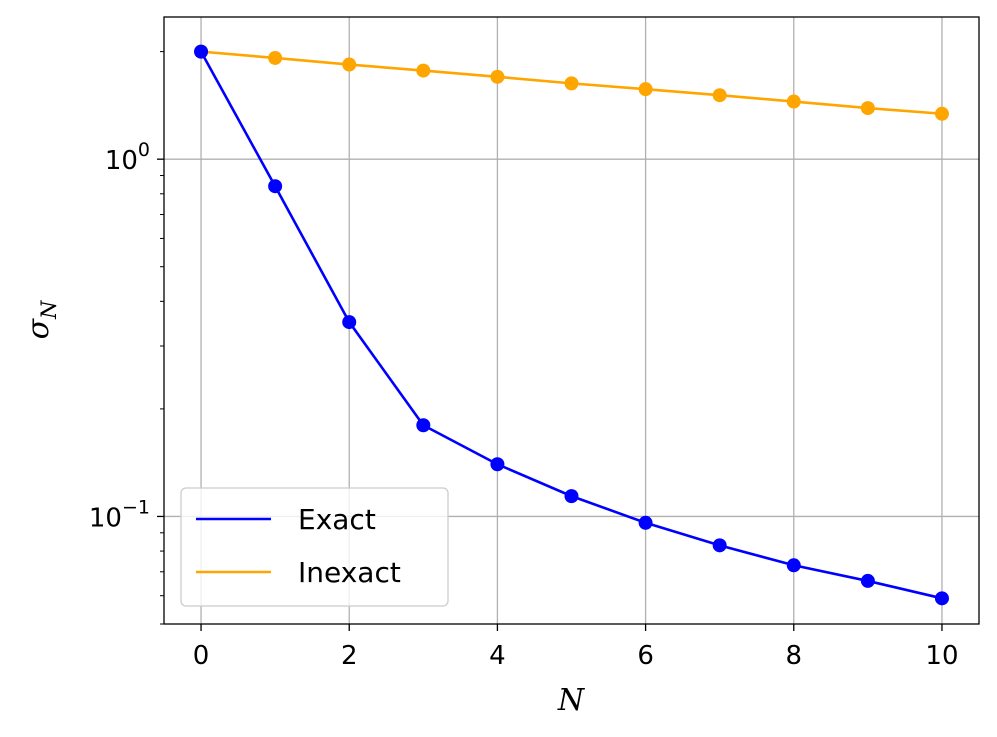 The image size is (997, 737). I want to click on y-tick-exponent: −1, so click(136, 507).